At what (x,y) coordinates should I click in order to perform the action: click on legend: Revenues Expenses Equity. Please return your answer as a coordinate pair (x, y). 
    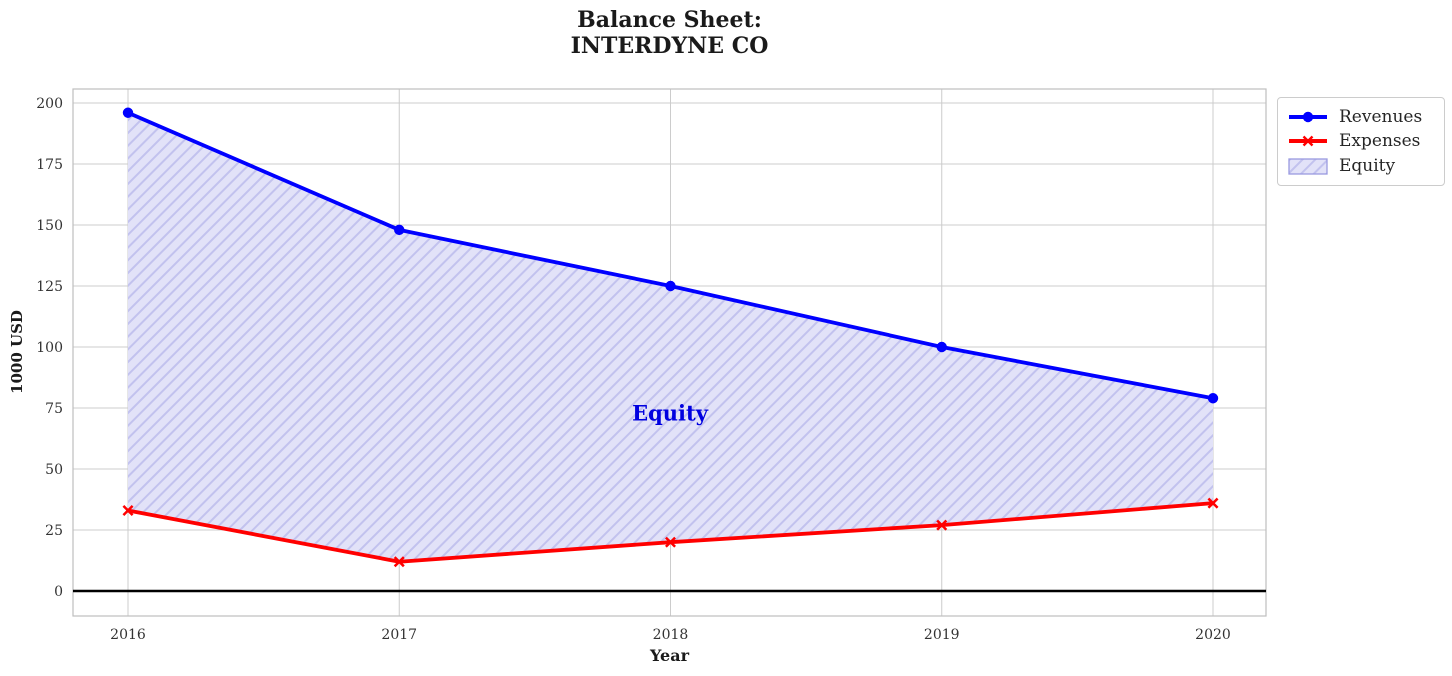
    Looking at the image, I should click on (1361, 141).